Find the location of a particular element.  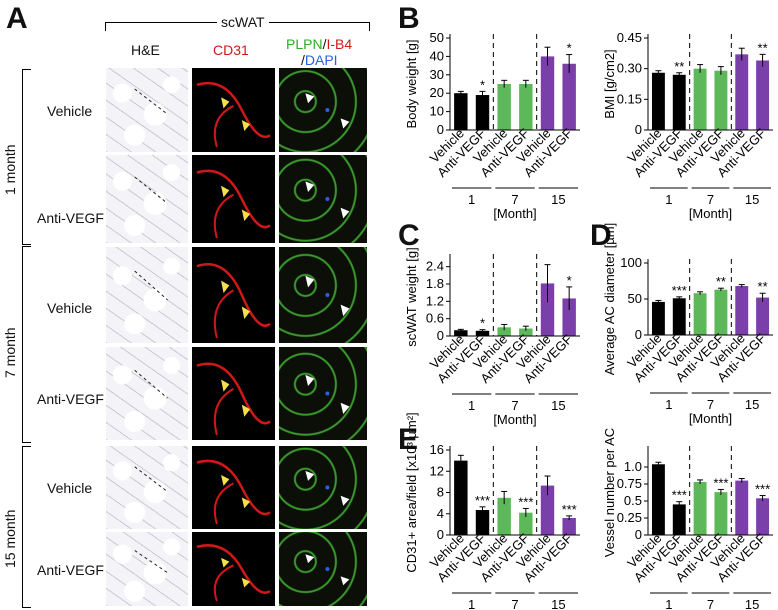

dapi-label: DAPI is located at coordinates (321, 60).